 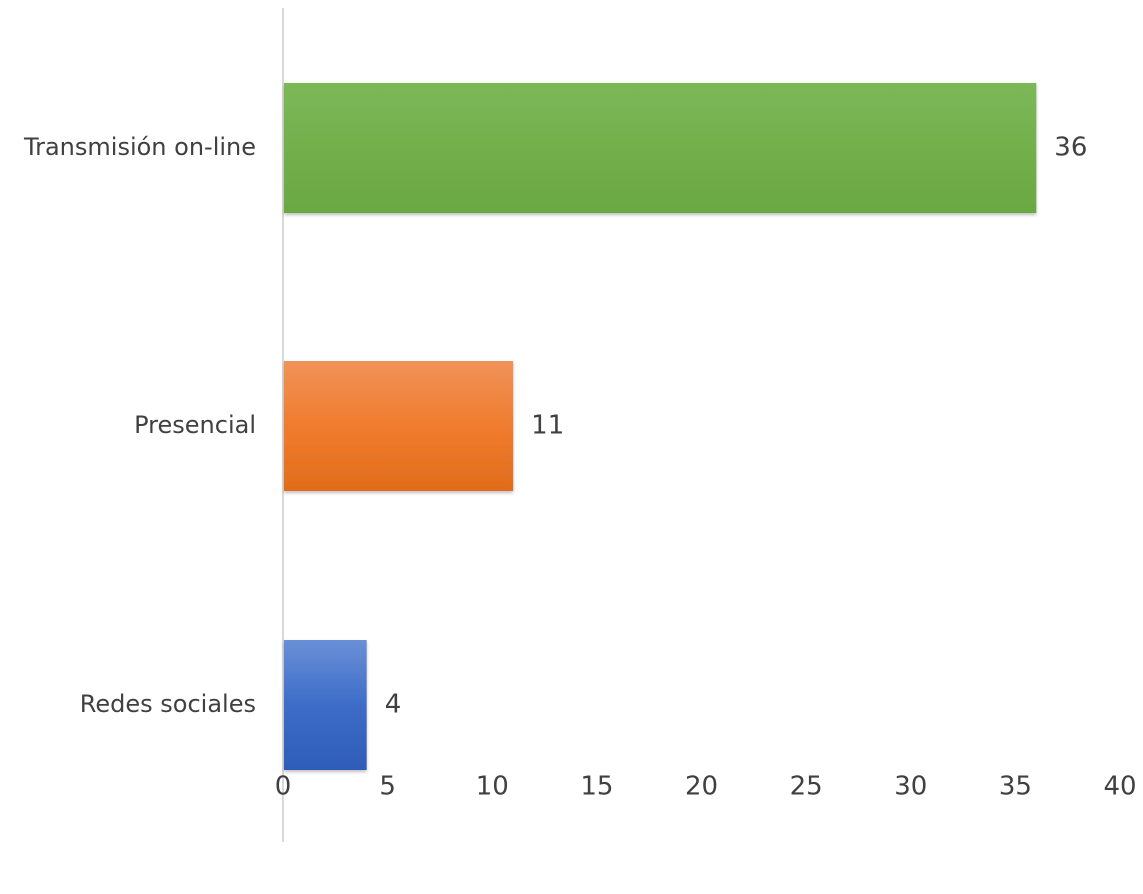 What do you see at coordinates (139, 147) in the screenshot?
I see `category-label: Transmisión on-line` at bounding box center [139, 147].